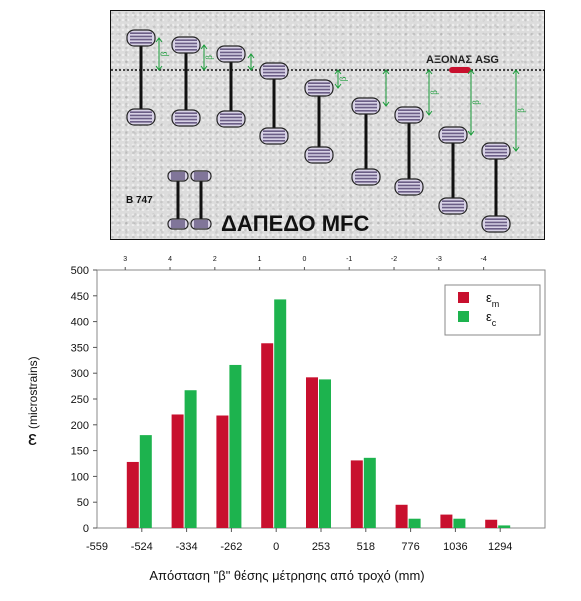 The height and width of the screenshot is (601, 581). What do you see at coordinates (80, 477) in the screenshot?
I see `y-tick-label: 100` at bounding box center [80, 477].